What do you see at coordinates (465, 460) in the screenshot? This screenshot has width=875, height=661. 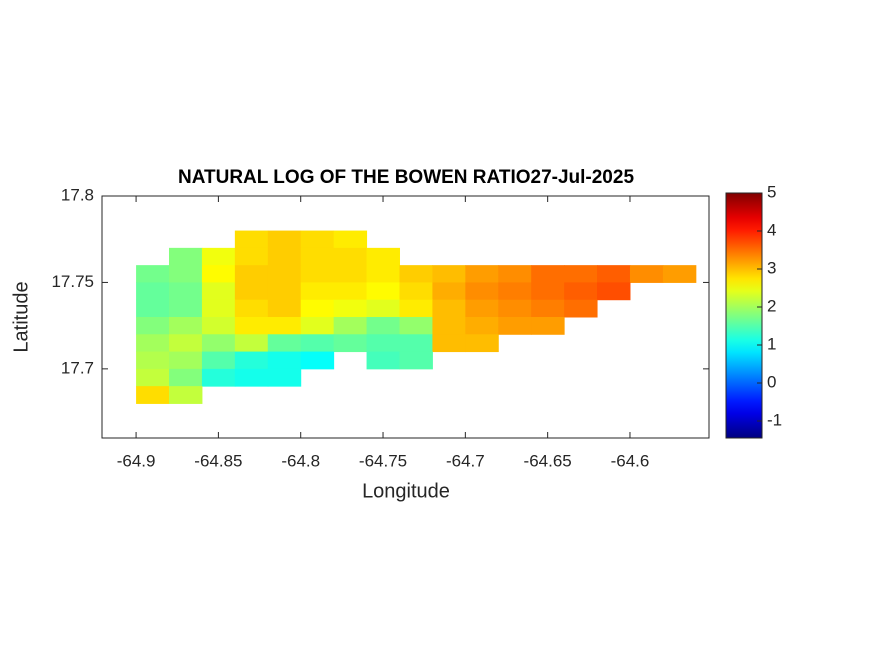 I see `x-tick-label: -64.7` at bounding box center [465, 460].